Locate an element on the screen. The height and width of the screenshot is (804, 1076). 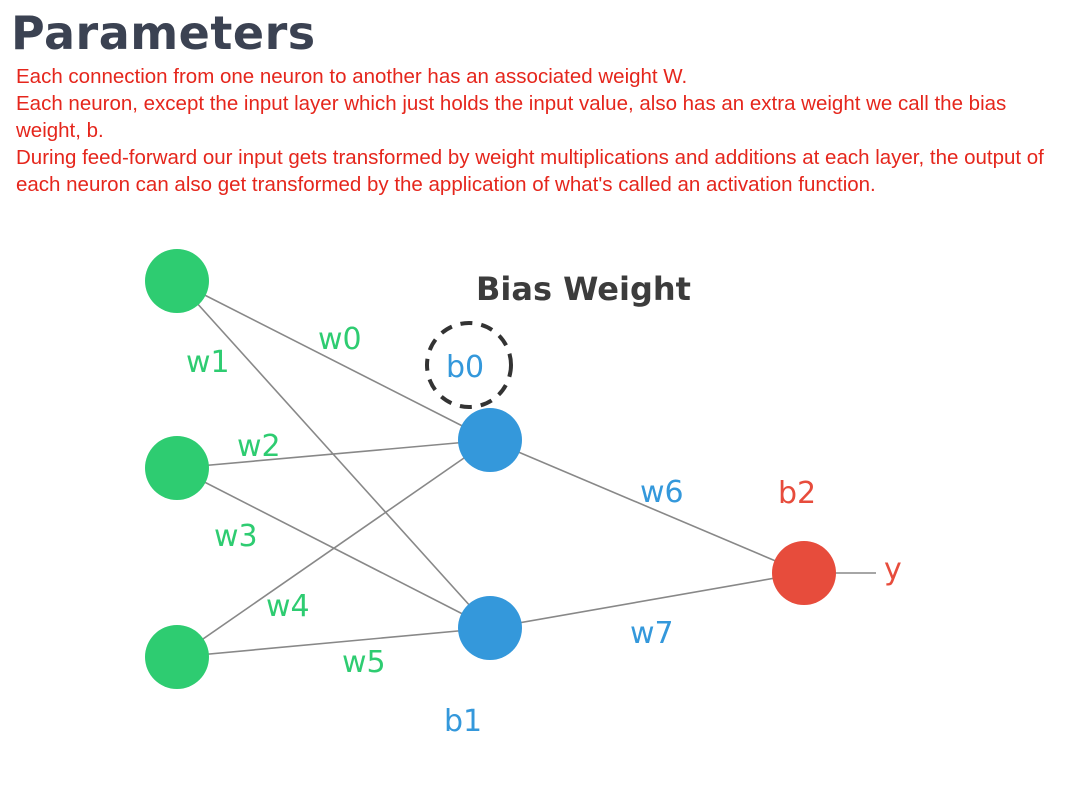
weight-label-w2: w2 is located at coordinates (259, 446).